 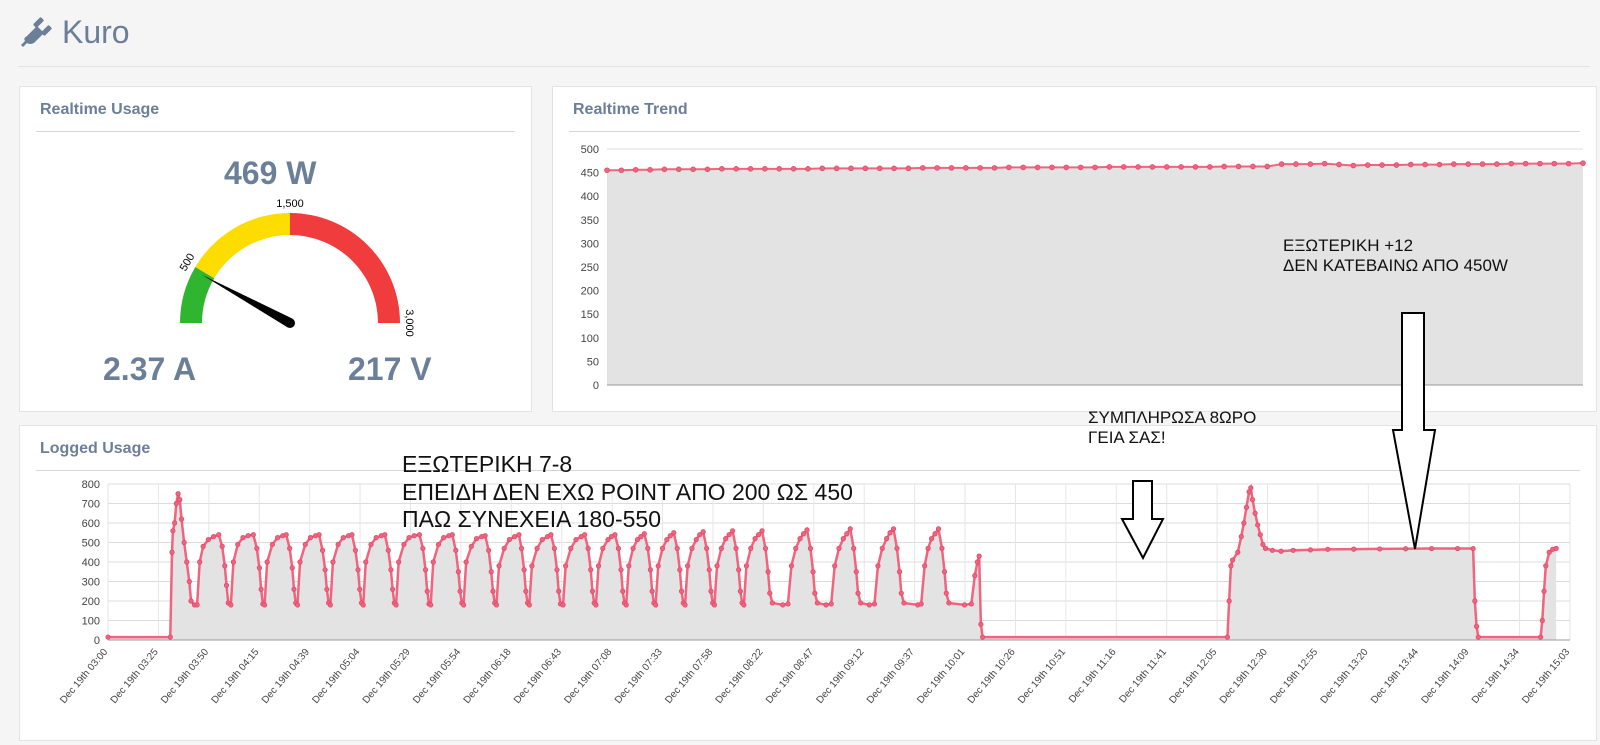 What do you see at coordinates (1172, 428) in the screenshot?
I see `annotation-mid: ΣΥΜΠΛΗΡΩΣΑ 8ΩΡΟ ΓΕΙΑ ΣΑΣ!` at bounding box center [1172, 428].